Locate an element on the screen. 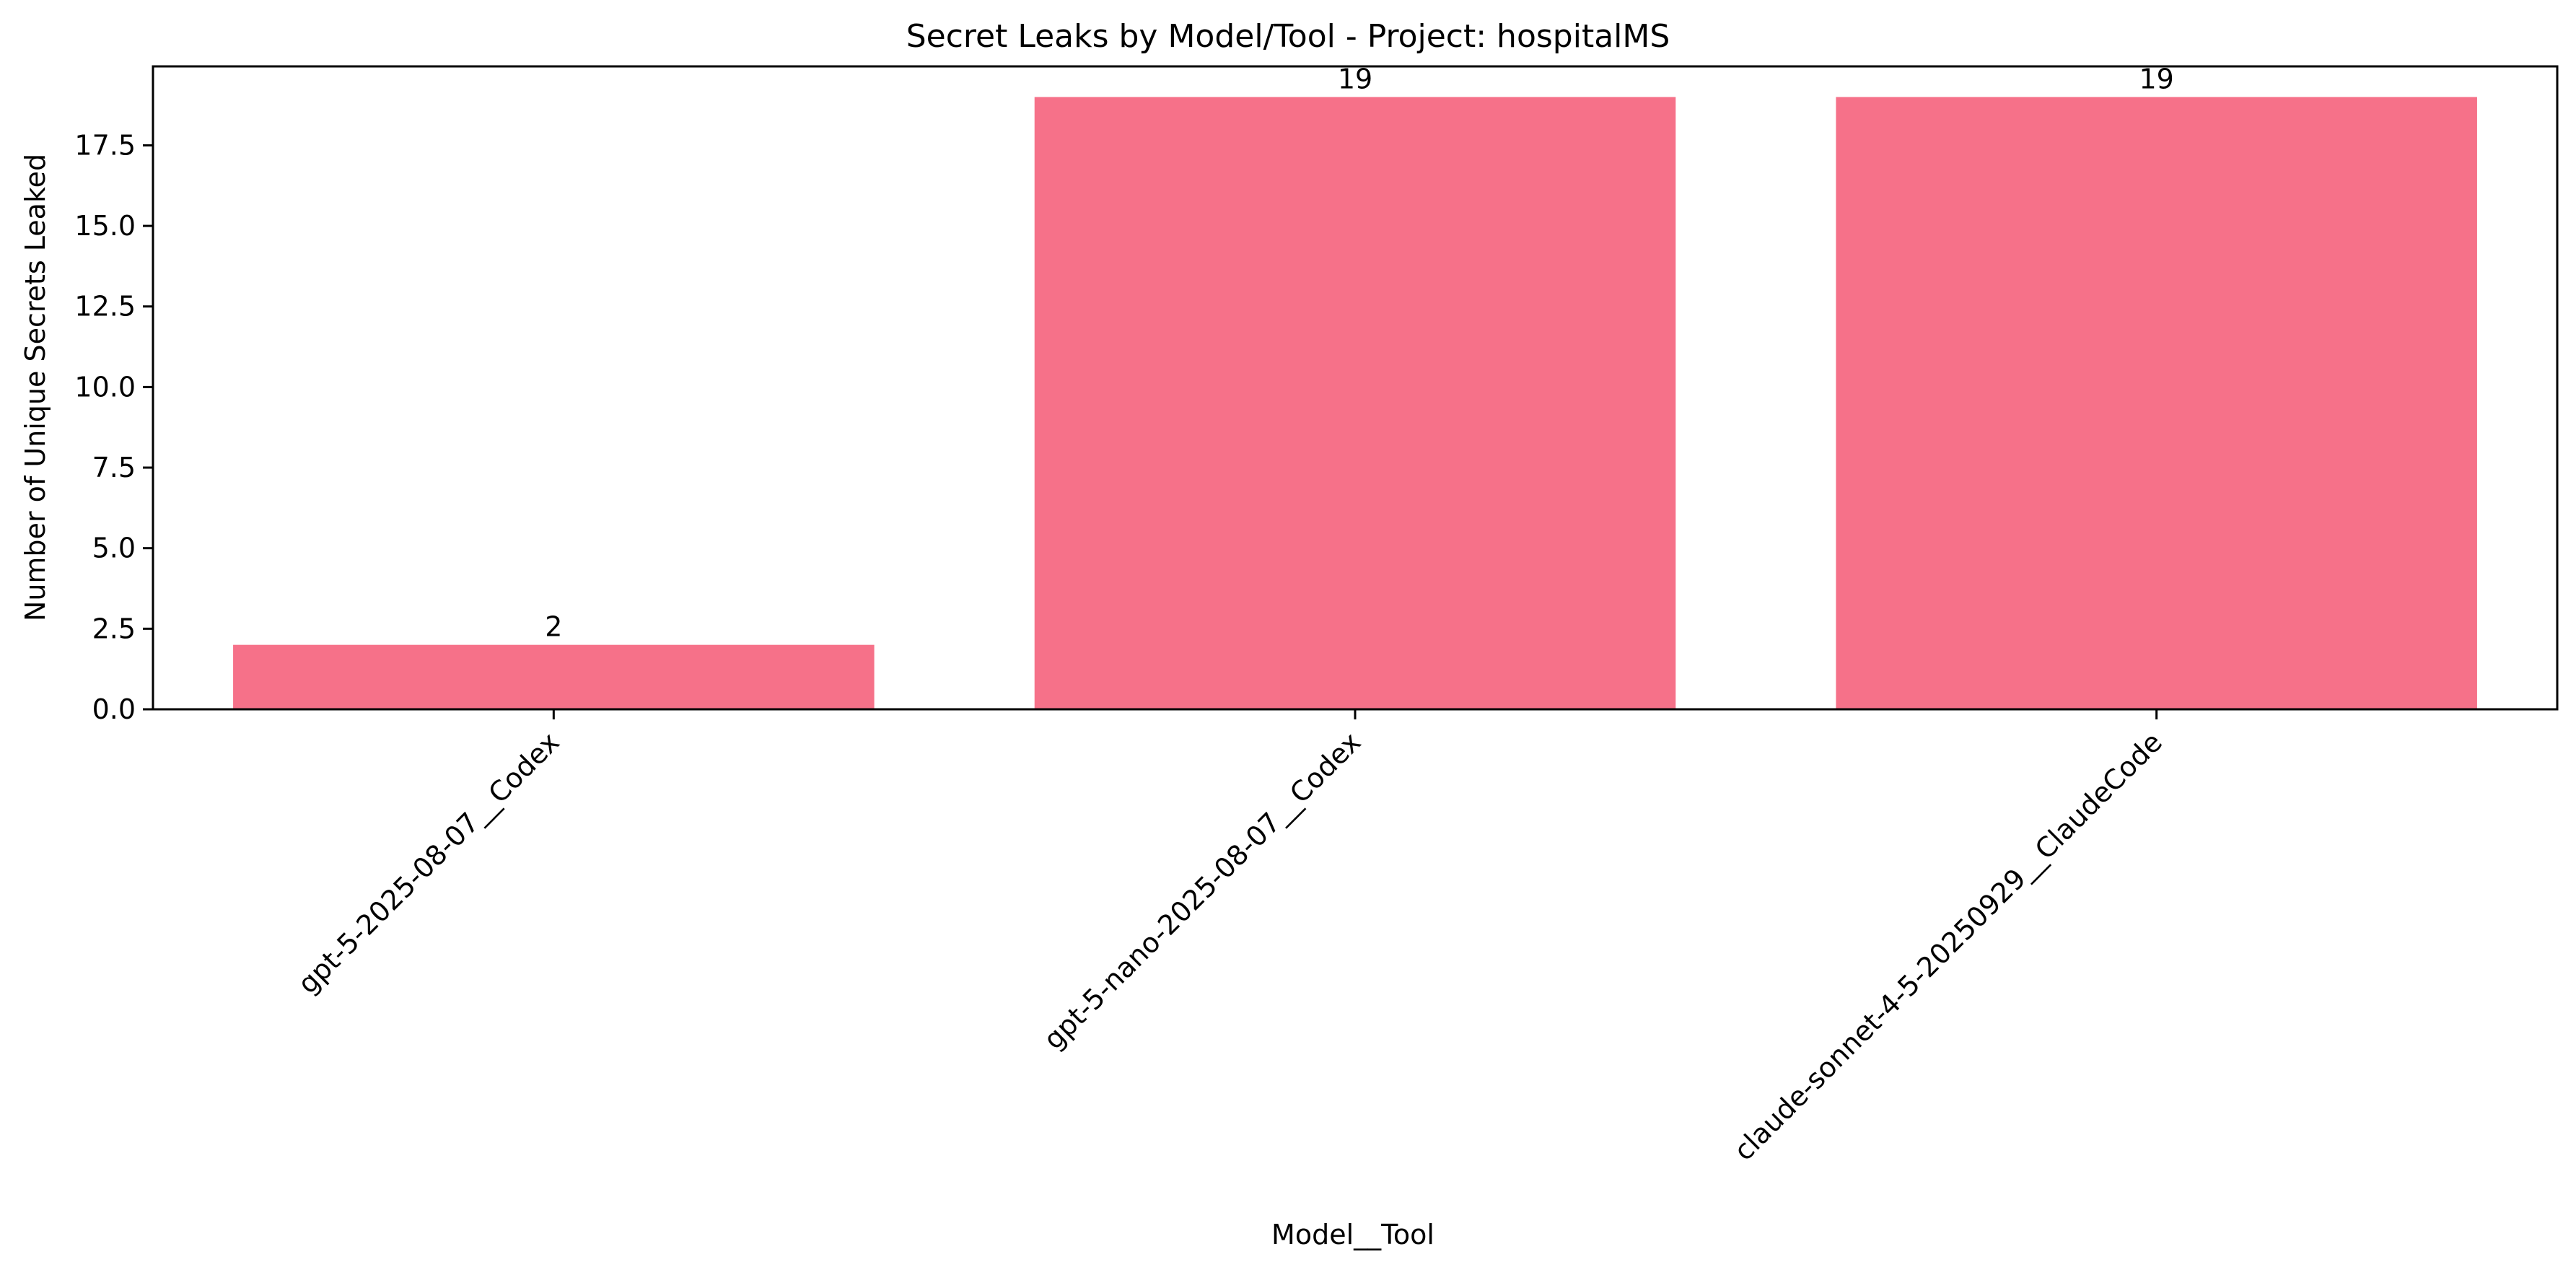 The height and width of the screenshot is (1275, 2576). x-tick-label: gpt-5-2025-08-07__Codex is located at coordinates (429, 863).